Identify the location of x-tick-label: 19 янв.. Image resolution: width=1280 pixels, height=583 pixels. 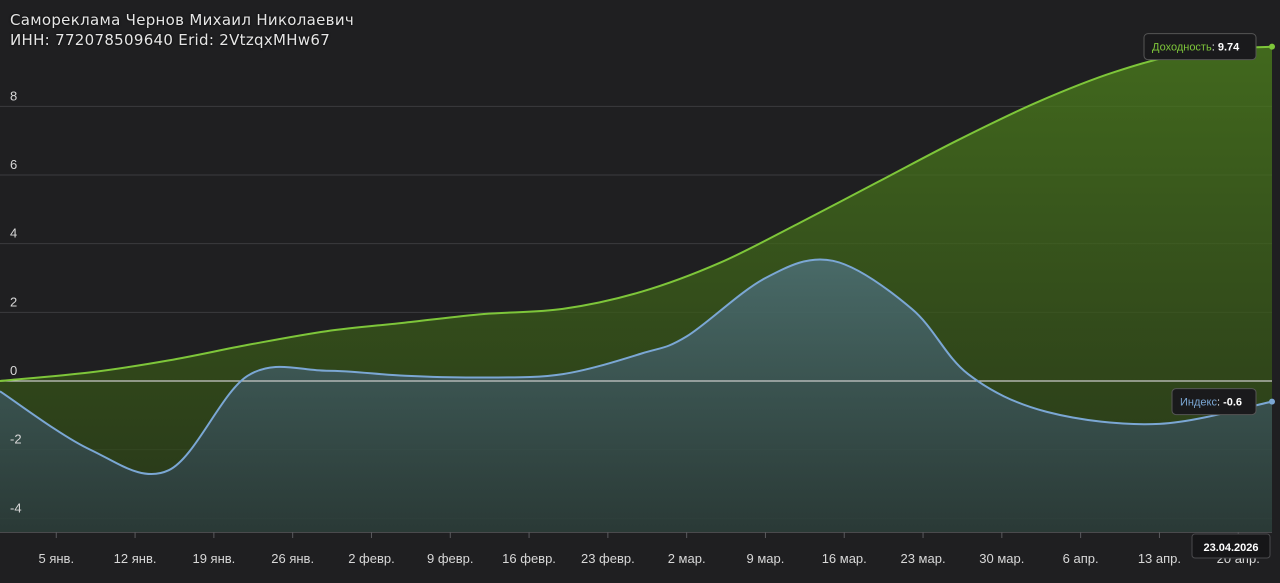
(213, 558).